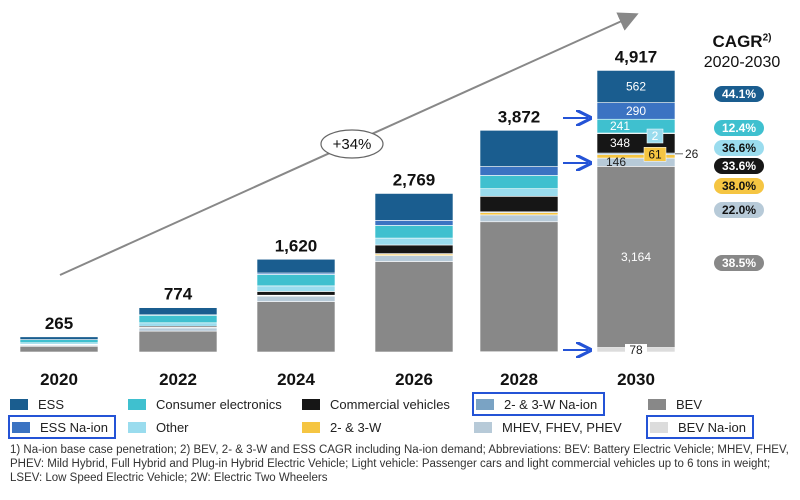 This screenshot has height=500, width=800. I want to click on segment-bev-2022, so click(178, 341).